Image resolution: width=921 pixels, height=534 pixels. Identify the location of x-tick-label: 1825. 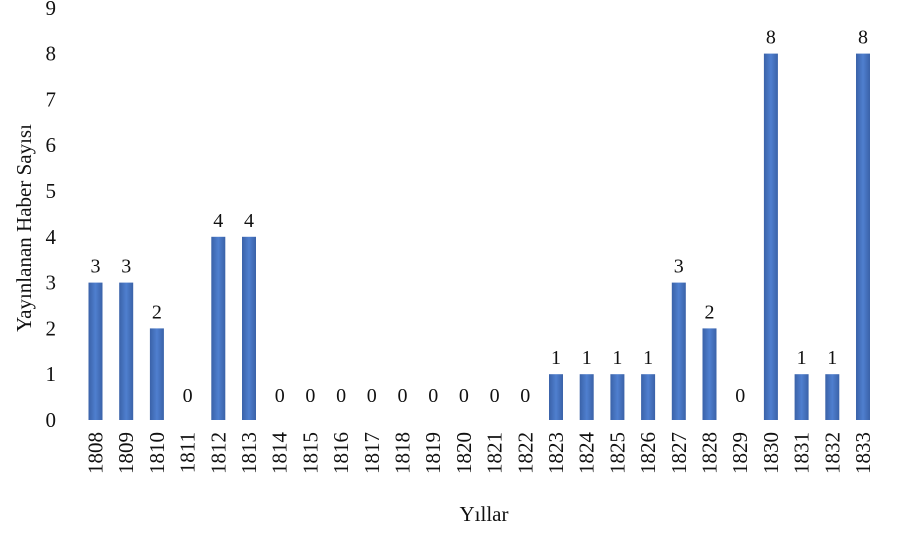
(617, 453).